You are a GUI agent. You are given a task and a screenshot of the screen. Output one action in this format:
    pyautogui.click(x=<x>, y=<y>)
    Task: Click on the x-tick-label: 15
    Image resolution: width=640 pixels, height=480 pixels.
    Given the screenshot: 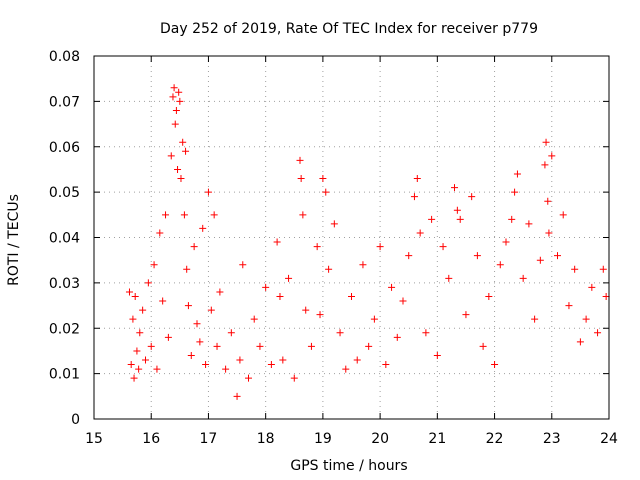 What is the action you would take?
    pyautogui.click(x=94, y=439)
    